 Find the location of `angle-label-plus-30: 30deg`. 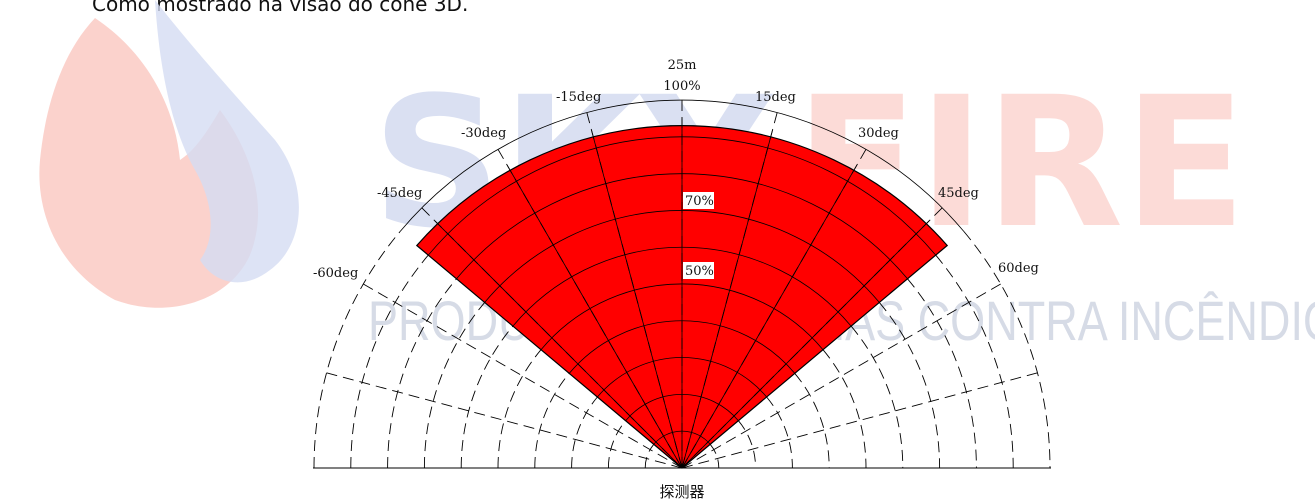

angle-label-plus-30: 30deg is located at coordinates (878, 133).